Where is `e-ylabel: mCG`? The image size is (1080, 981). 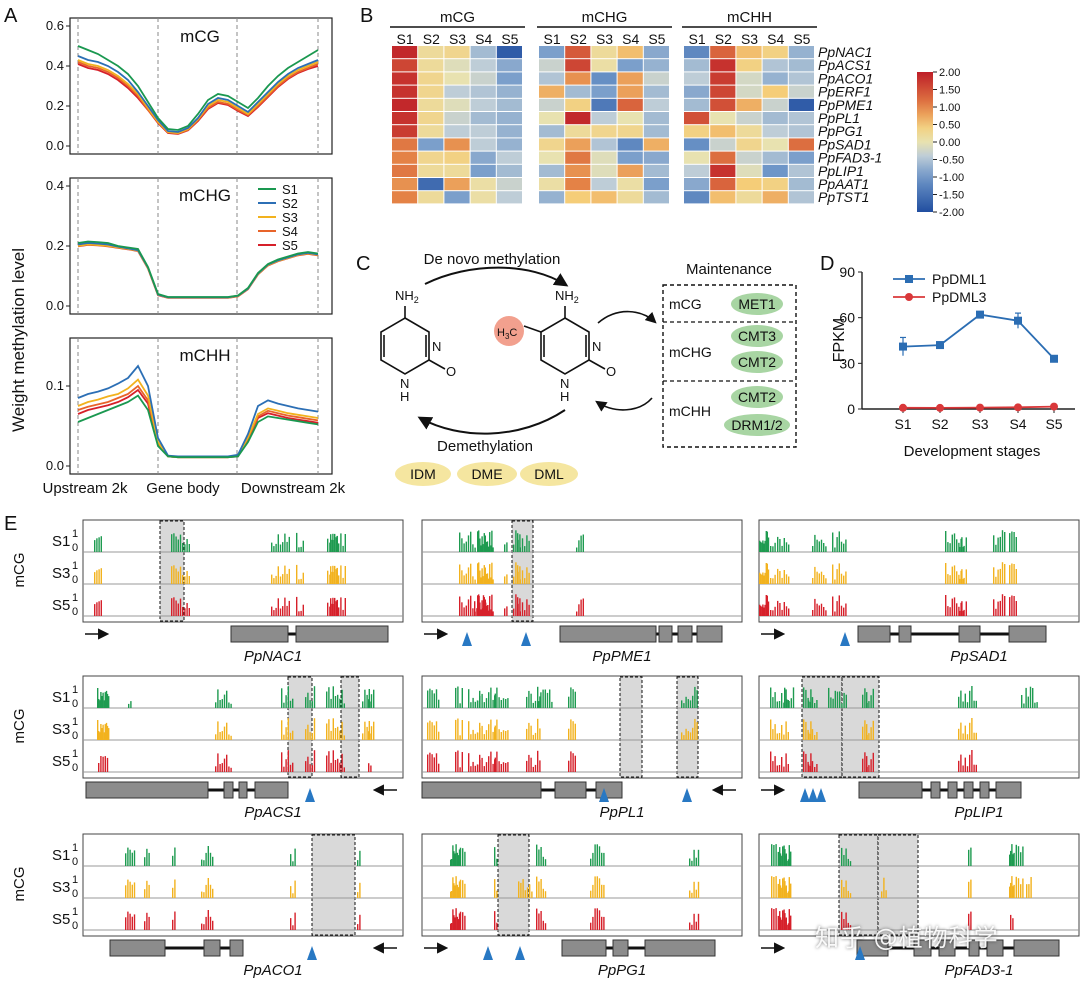 e-ylabel: mCG is located at coordinates (19, 726).